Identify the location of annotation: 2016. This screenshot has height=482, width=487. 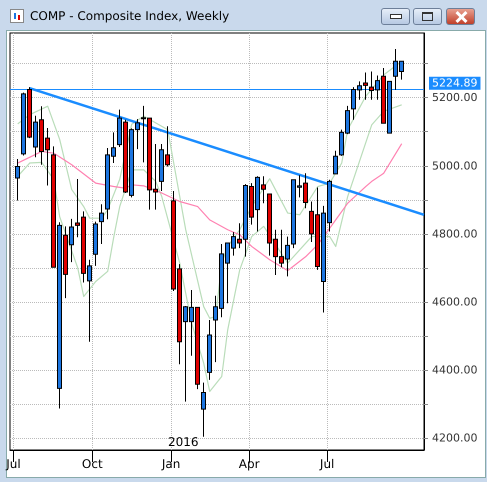
(183, 442).